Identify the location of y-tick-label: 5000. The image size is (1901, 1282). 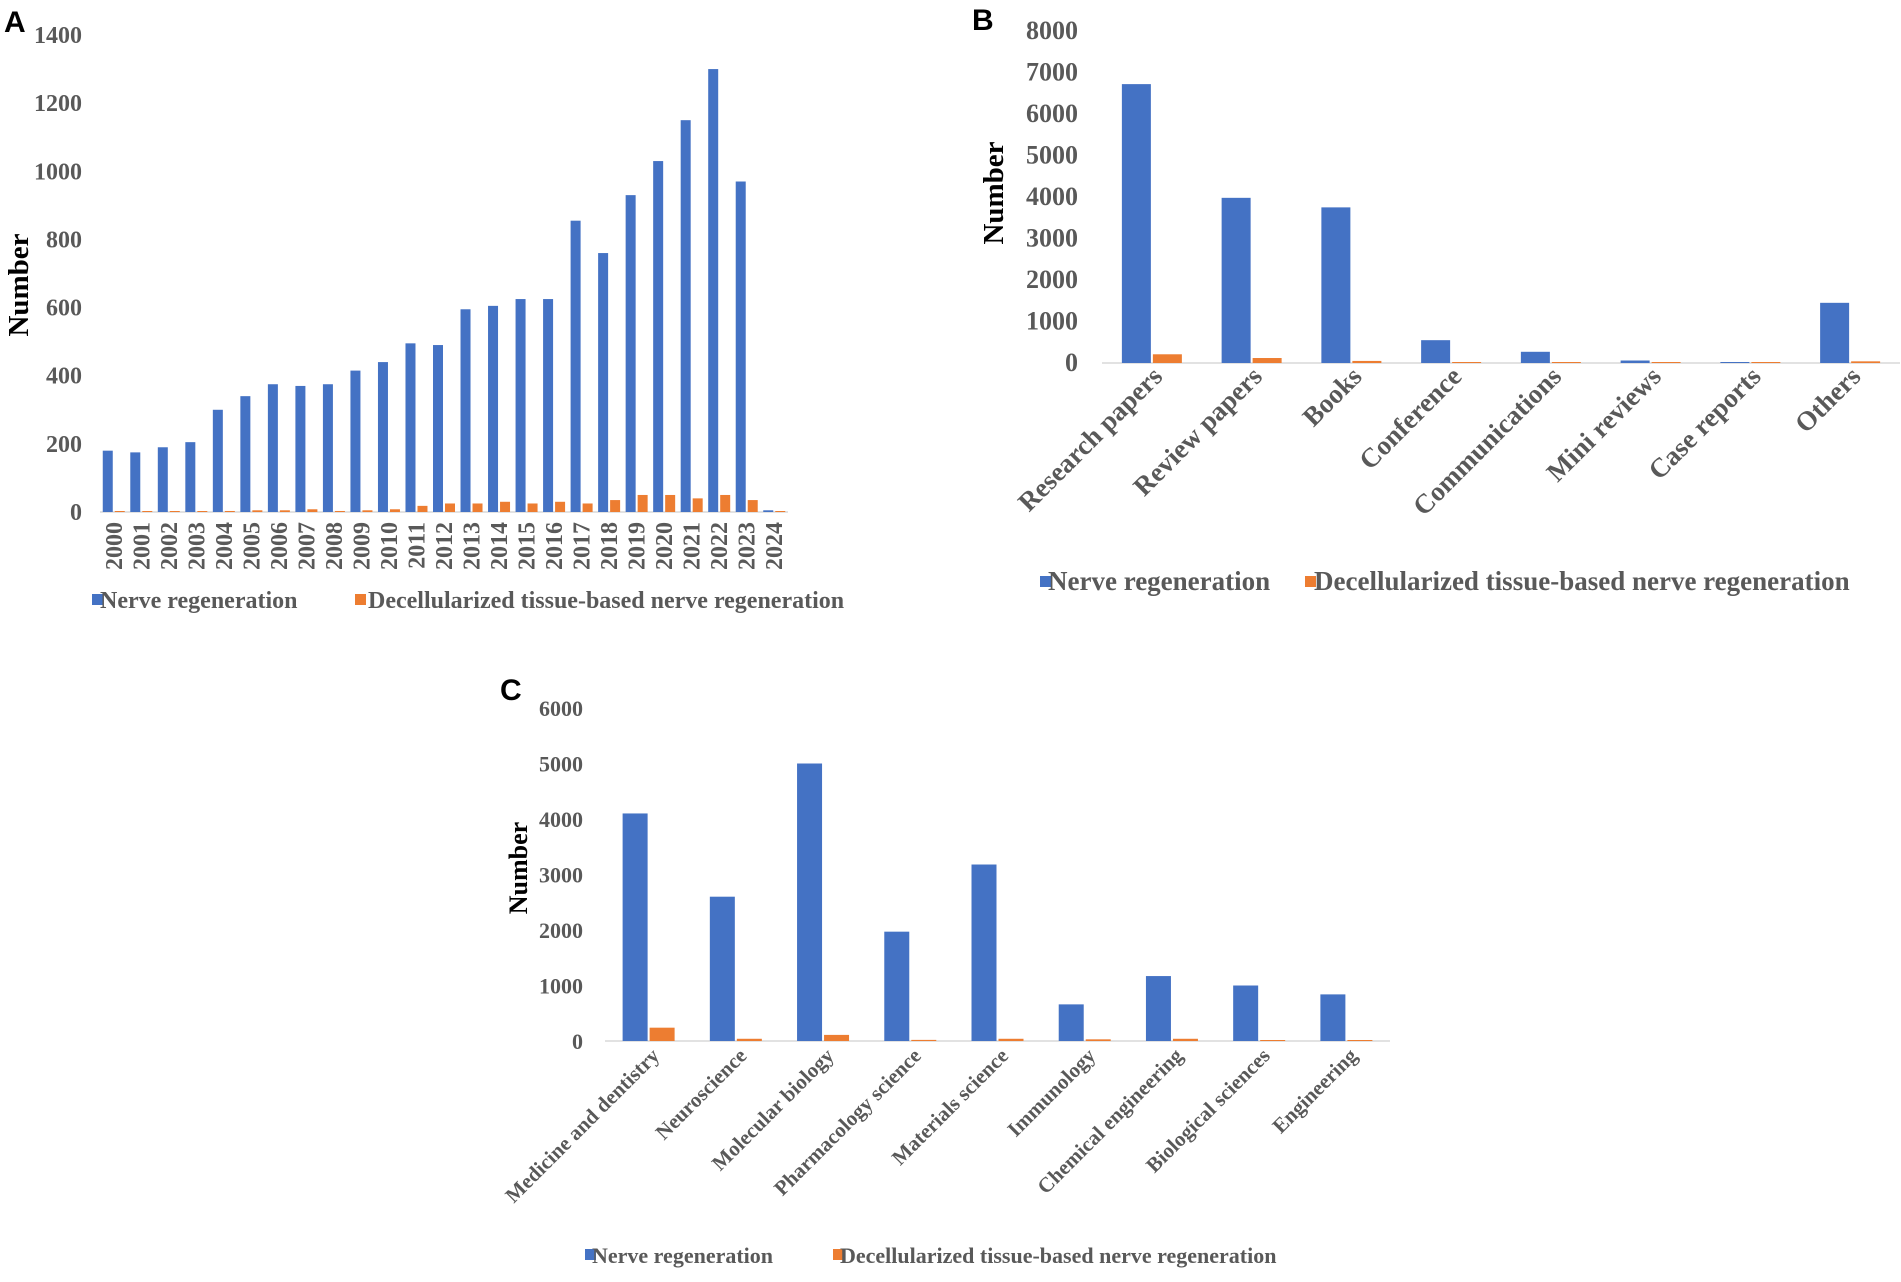
(1052, 155).